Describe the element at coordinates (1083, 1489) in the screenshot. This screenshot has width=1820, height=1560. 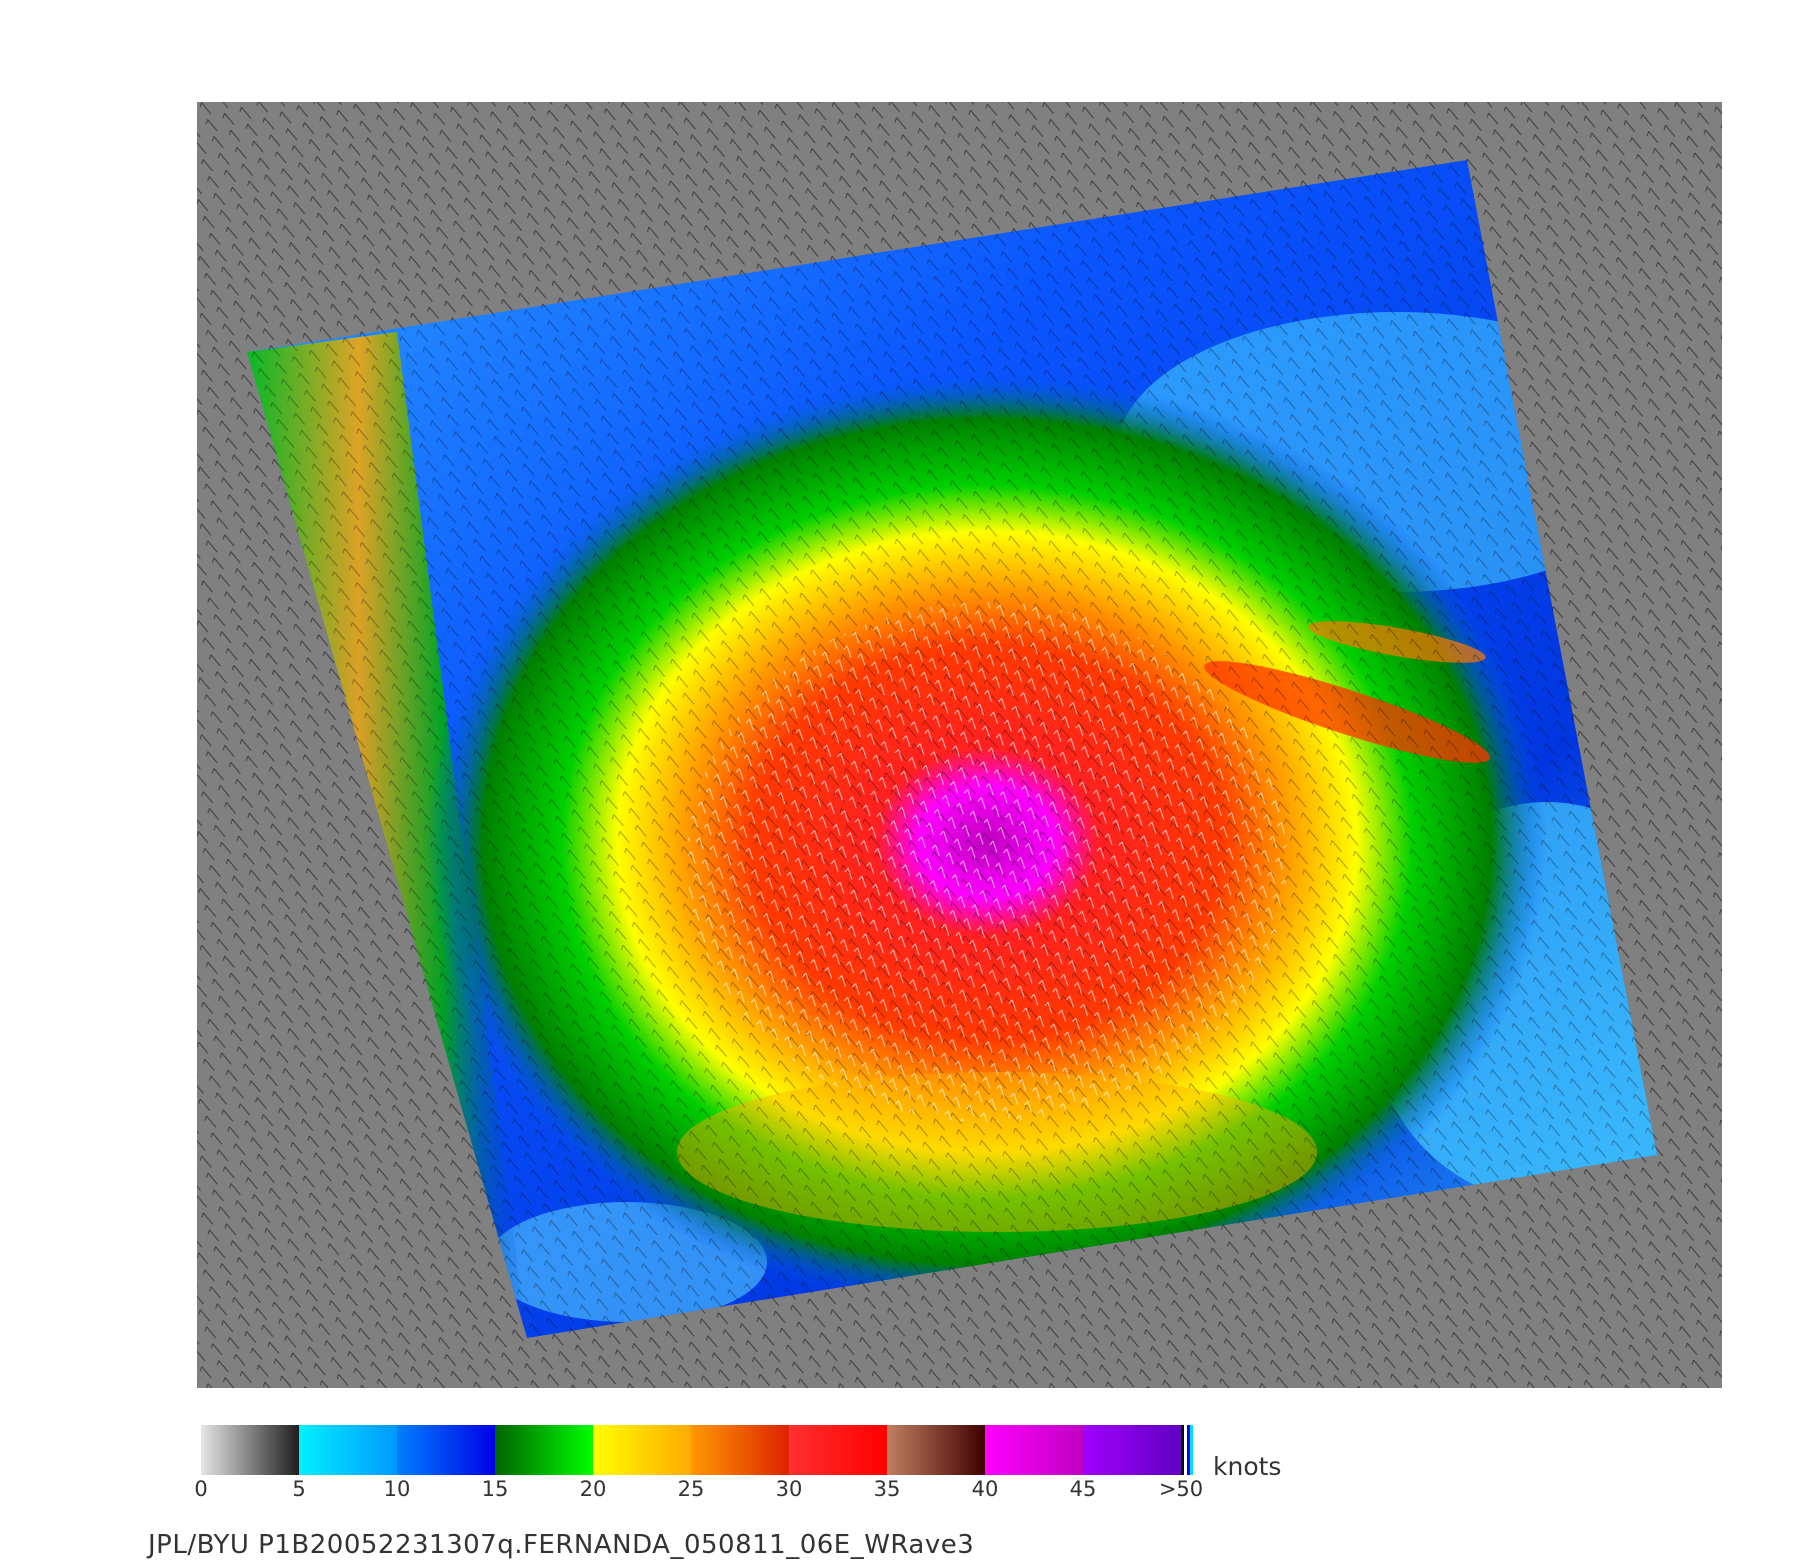
I see `colorbar-tick-label: 45` at that location.